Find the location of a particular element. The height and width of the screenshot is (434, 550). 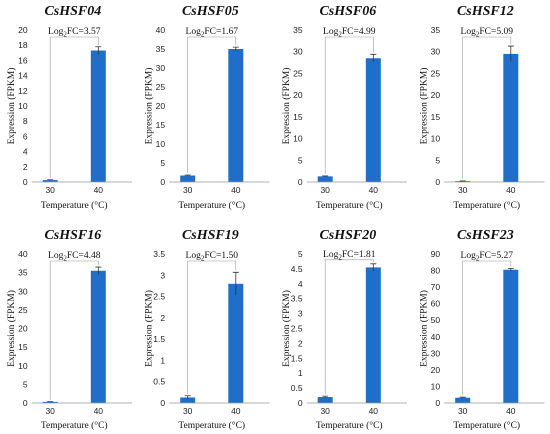

y-tick-label: 8 is located at coordinates (25, 121).